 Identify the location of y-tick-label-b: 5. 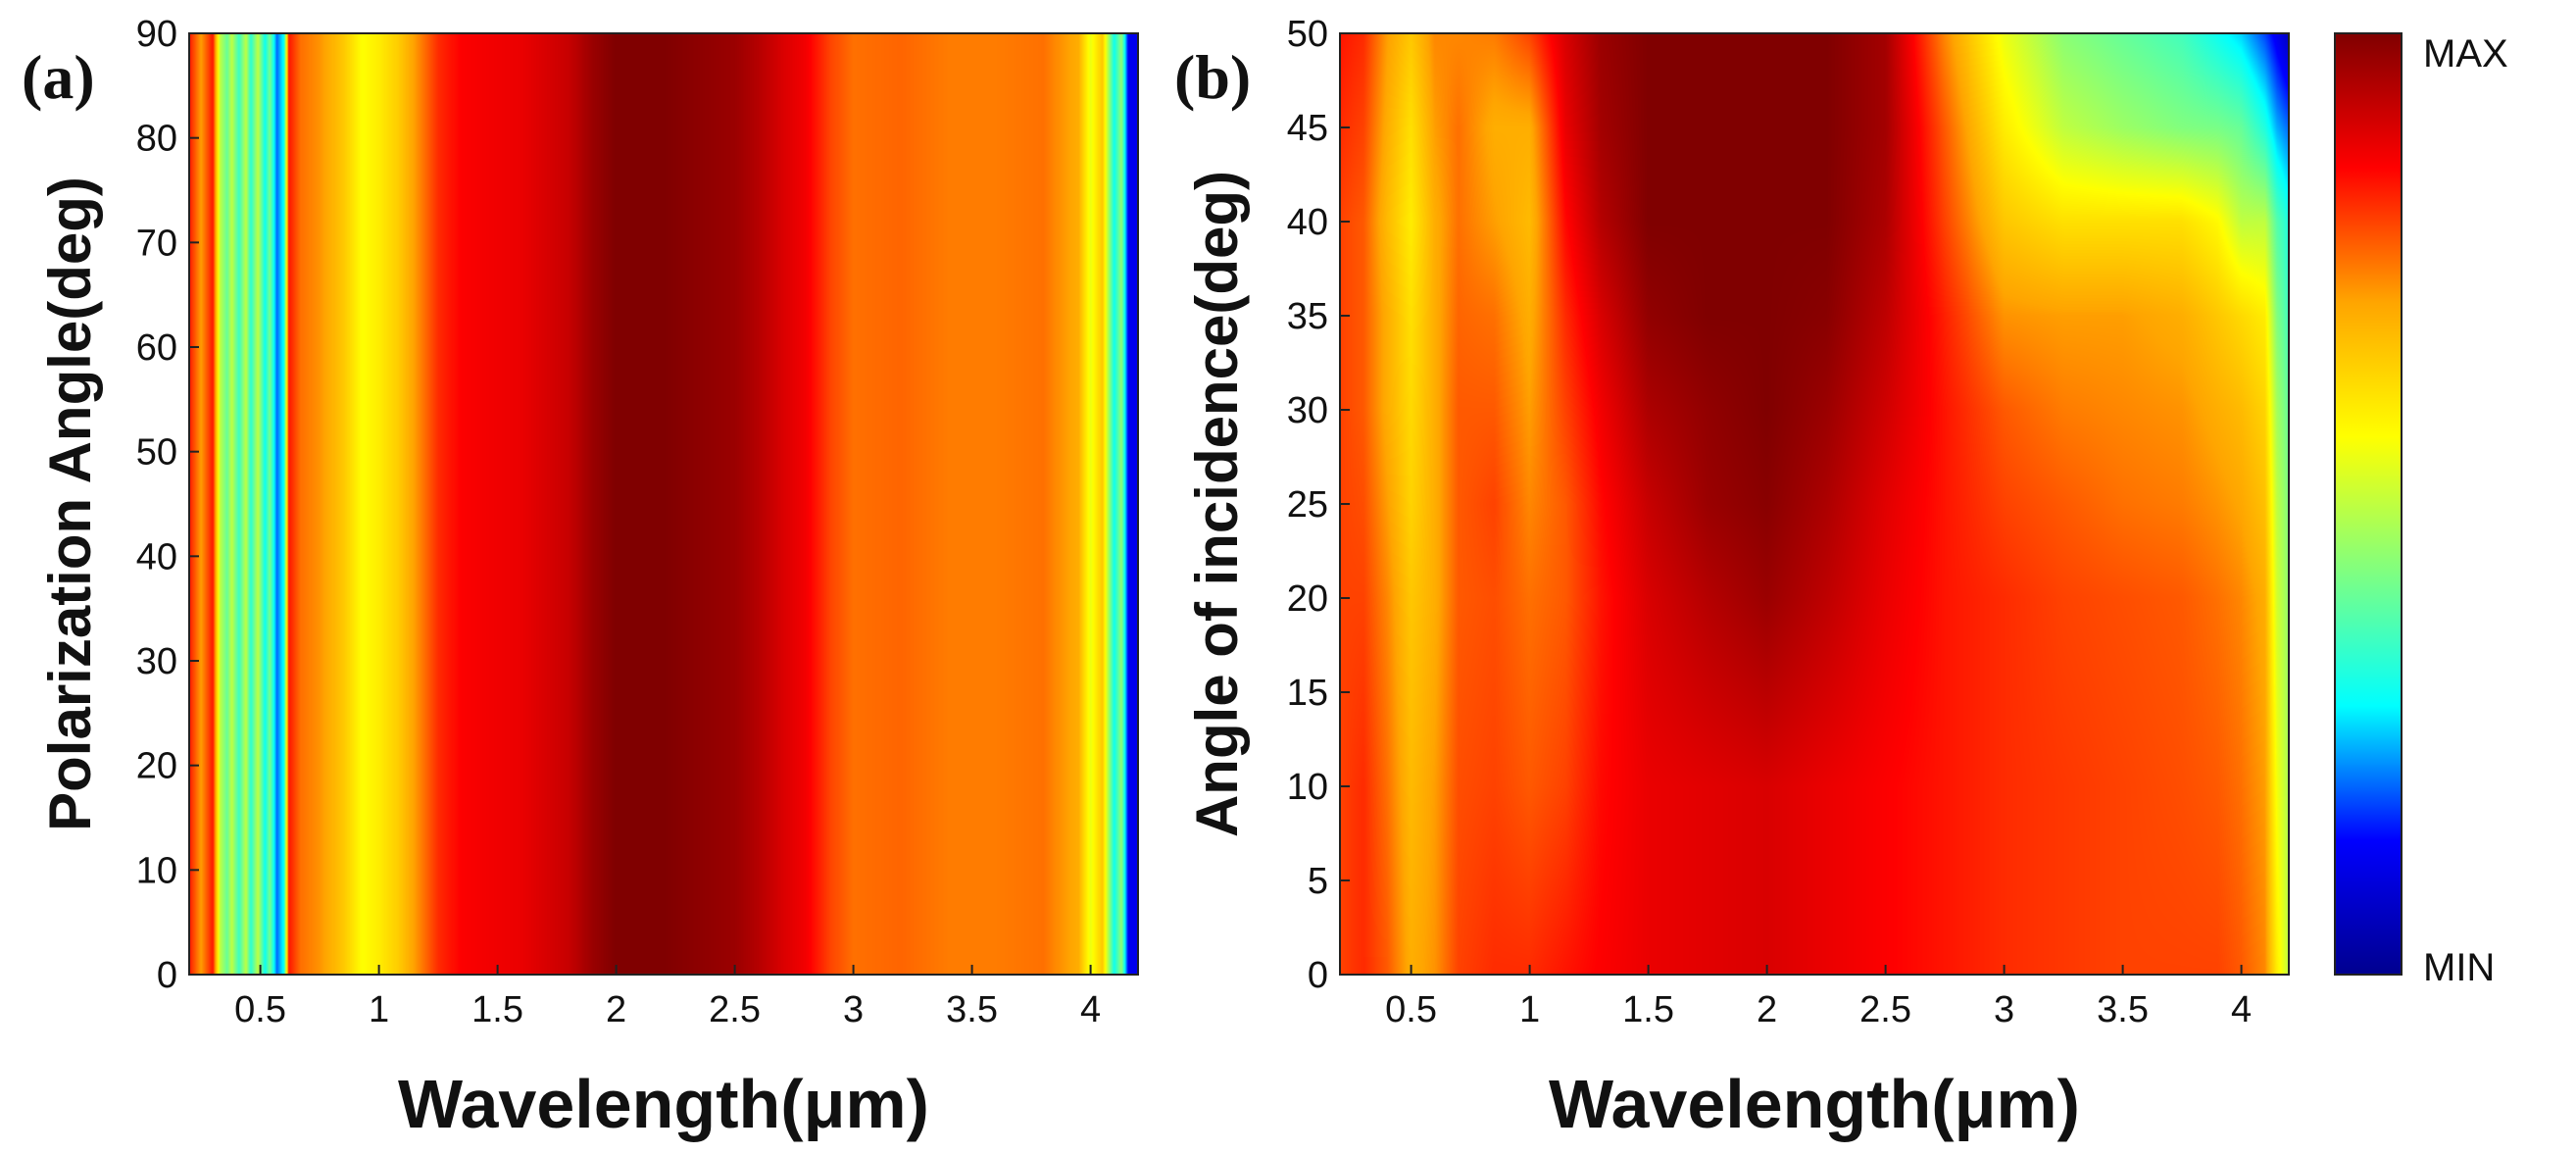
(1318, 881).